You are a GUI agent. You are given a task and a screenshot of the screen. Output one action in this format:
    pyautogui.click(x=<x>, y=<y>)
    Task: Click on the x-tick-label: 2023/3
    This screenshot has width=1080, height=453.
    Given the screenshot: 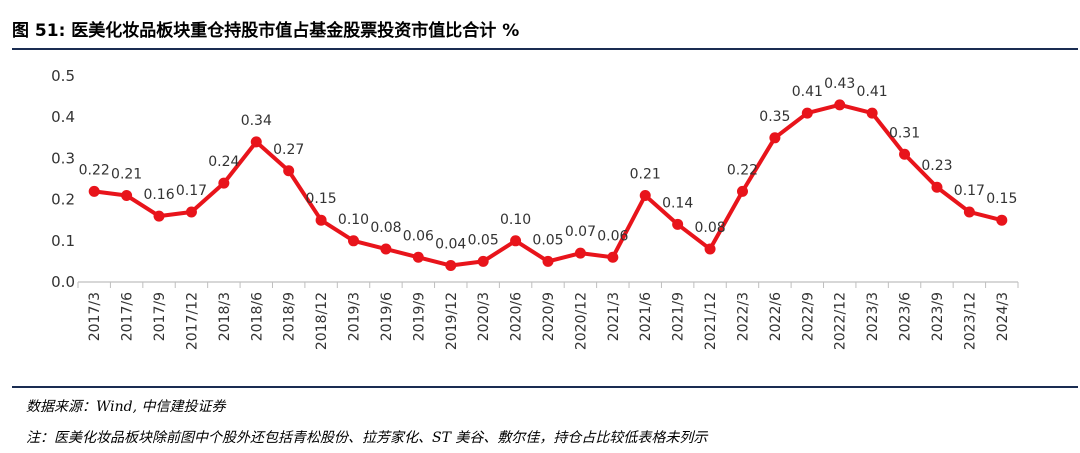 What is the action you would take?
    pyautogui.click(x=873, y=316)
    